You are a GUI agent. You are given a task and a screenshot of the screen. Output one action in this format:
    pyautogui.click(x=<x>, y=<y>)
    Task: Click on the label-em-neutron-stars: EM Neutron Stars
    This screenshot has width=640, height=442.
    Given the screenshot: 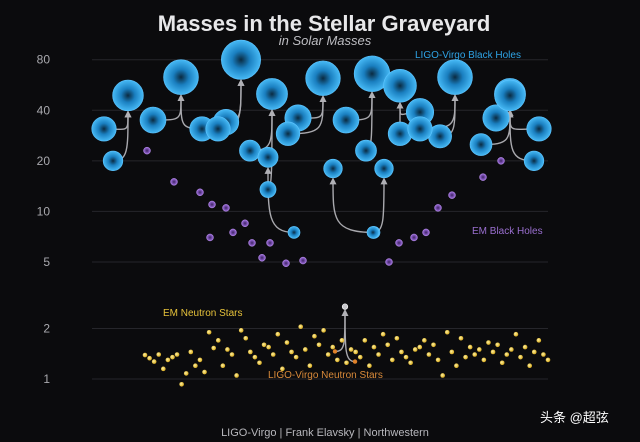 What is the action you would take?
    pyautogui.click(x=202, y=313)
    